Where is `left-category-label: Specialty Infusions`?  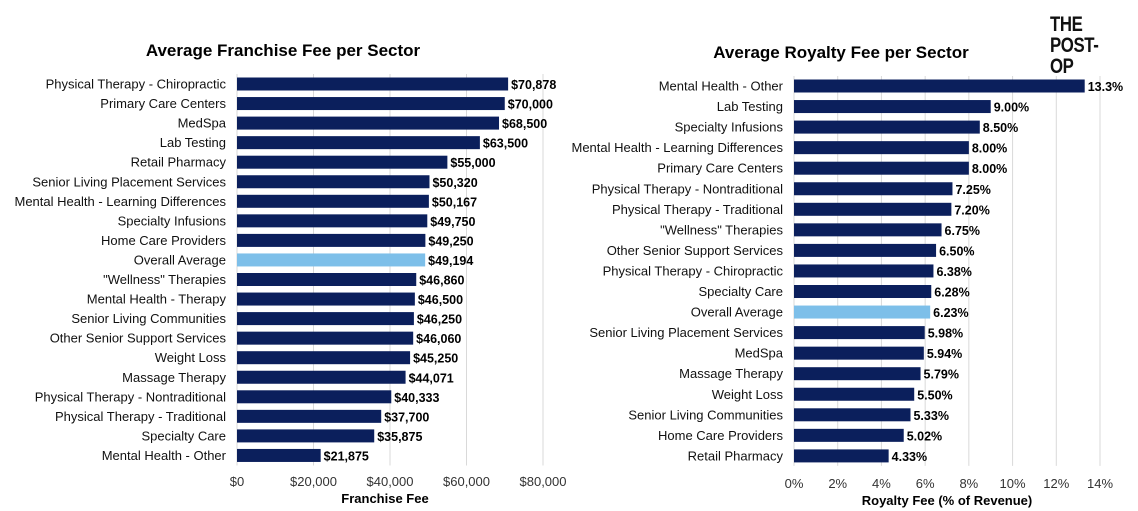
left-category-label: Specialty Infusions is located at coordinates (172, 220).